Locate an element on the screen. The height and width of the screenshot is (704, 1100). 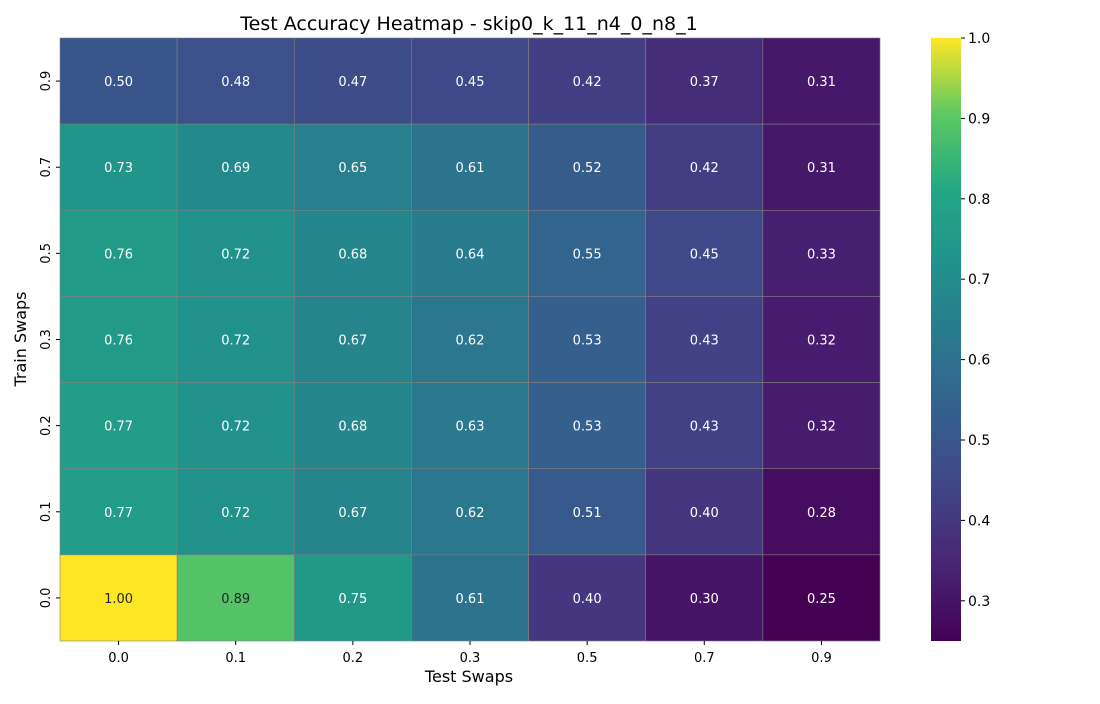
cell-value-label: 0.45 is located at coordinates (704, 254).